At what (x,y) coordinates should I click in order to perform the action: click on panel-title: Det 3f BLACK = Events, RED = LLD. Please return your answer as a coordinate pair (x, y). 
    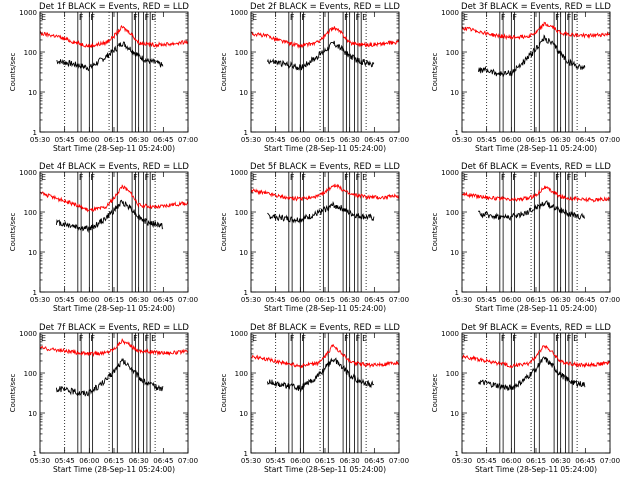
    Looking at the image, I should click on (536, 7).